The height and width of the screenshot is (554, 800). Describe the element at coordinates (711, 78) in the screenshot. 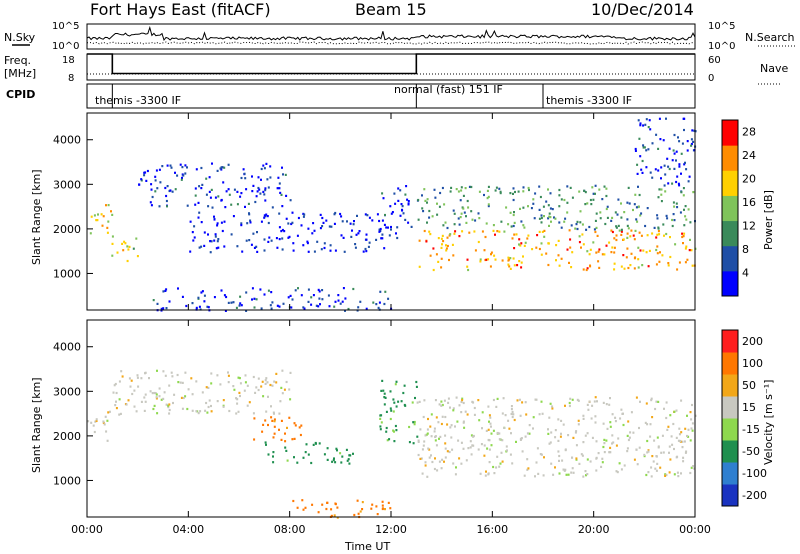

I see `nave-tick-bottom: 0` at that location.